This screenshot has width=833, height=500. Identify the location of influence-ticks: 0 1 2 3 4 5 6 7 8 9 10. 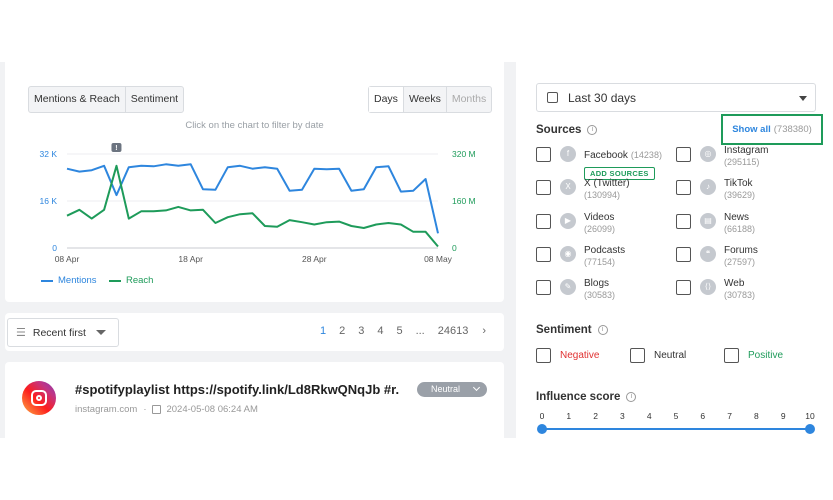
(676, 417).